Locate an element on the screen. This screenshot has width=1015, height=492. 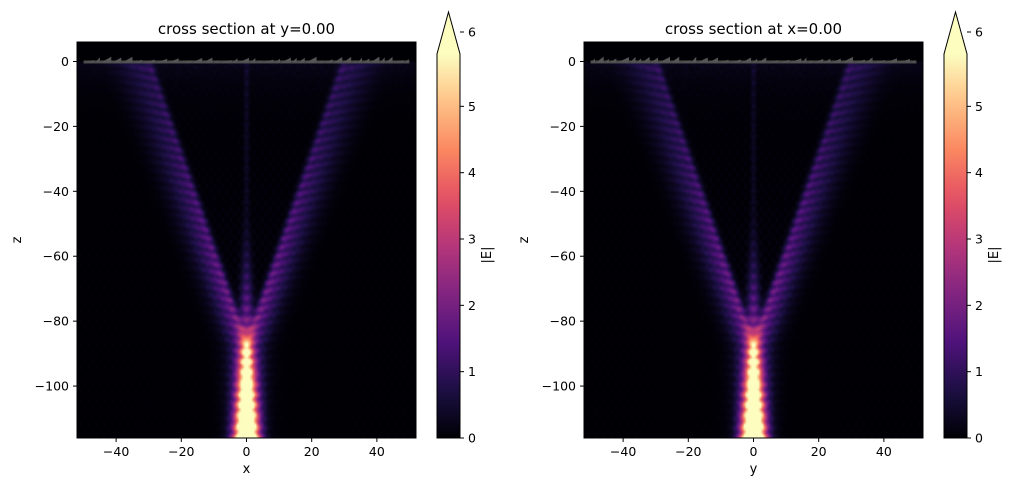
y-axis-label: z is located at coordinates (524, 239).